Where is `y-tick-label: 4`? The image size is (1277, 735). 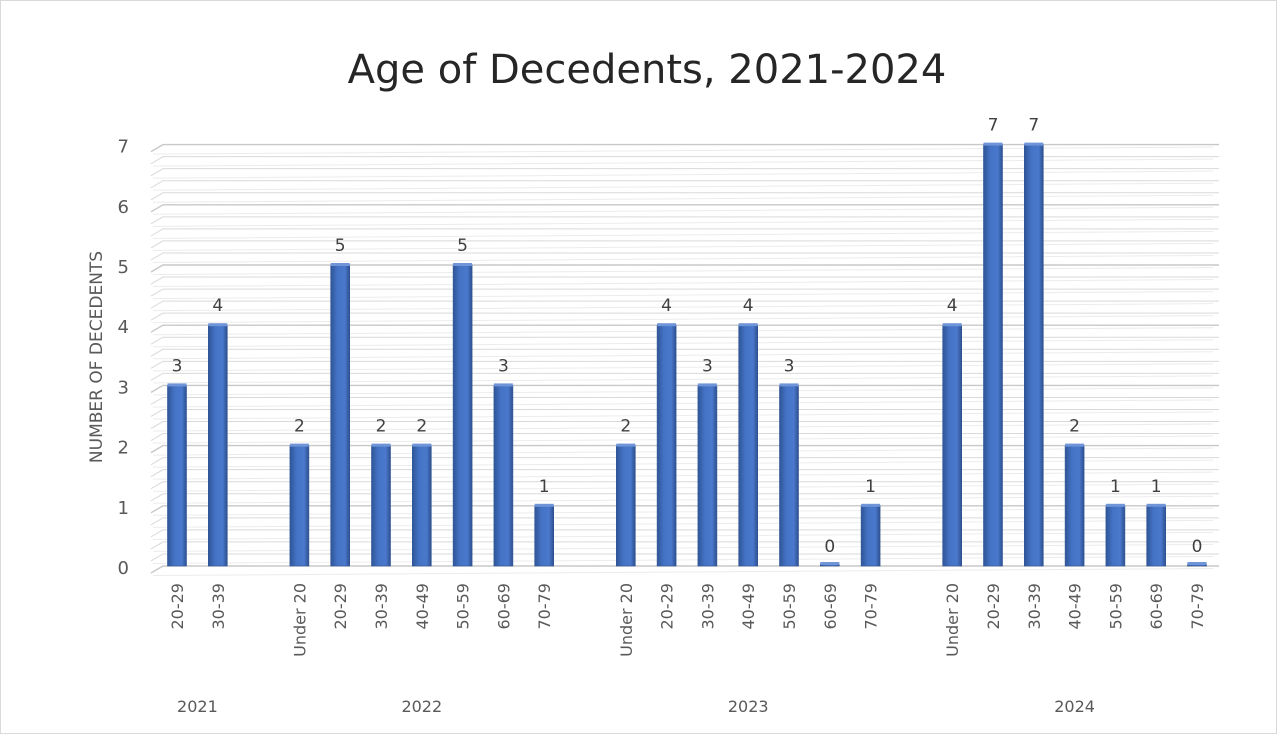
y-tick-label: 4 is located at coordinates (123, 327).